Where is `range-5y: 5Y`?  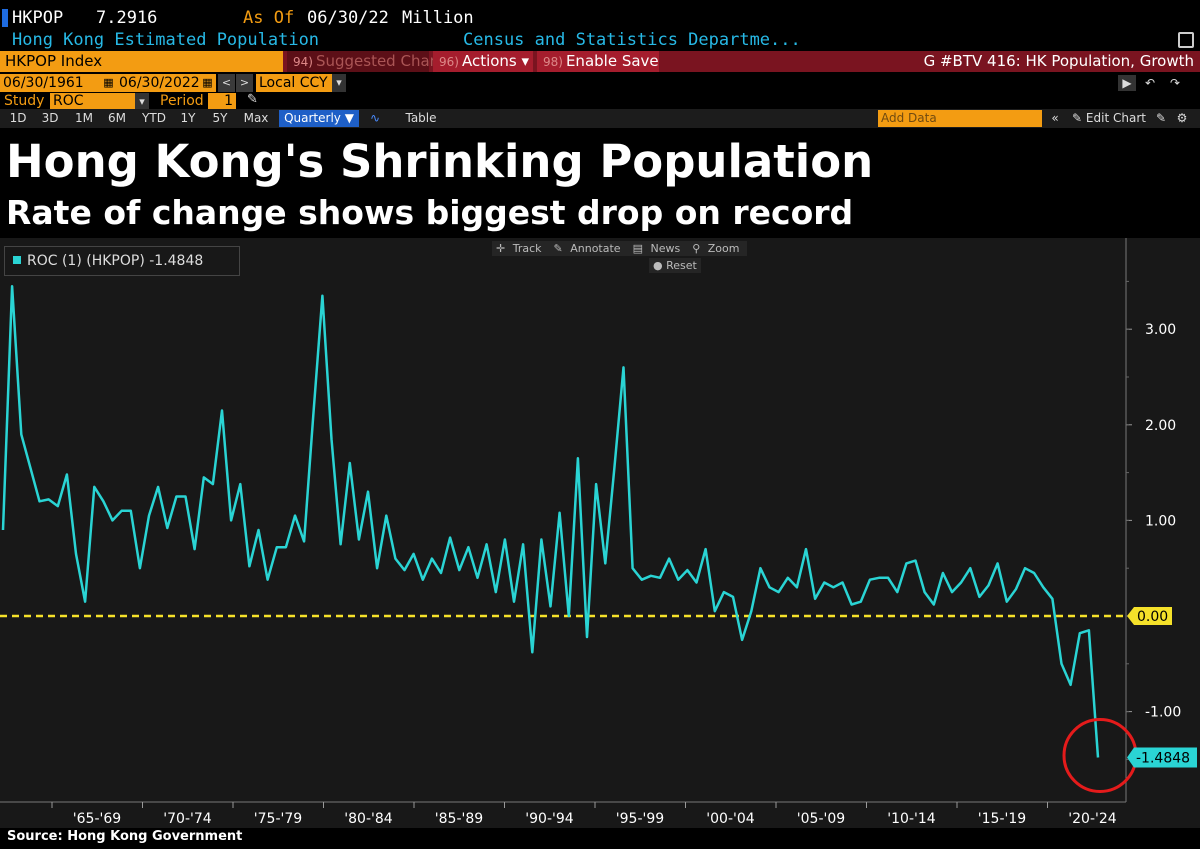 range-5y: 5Y is located at coordinates (220, 118).